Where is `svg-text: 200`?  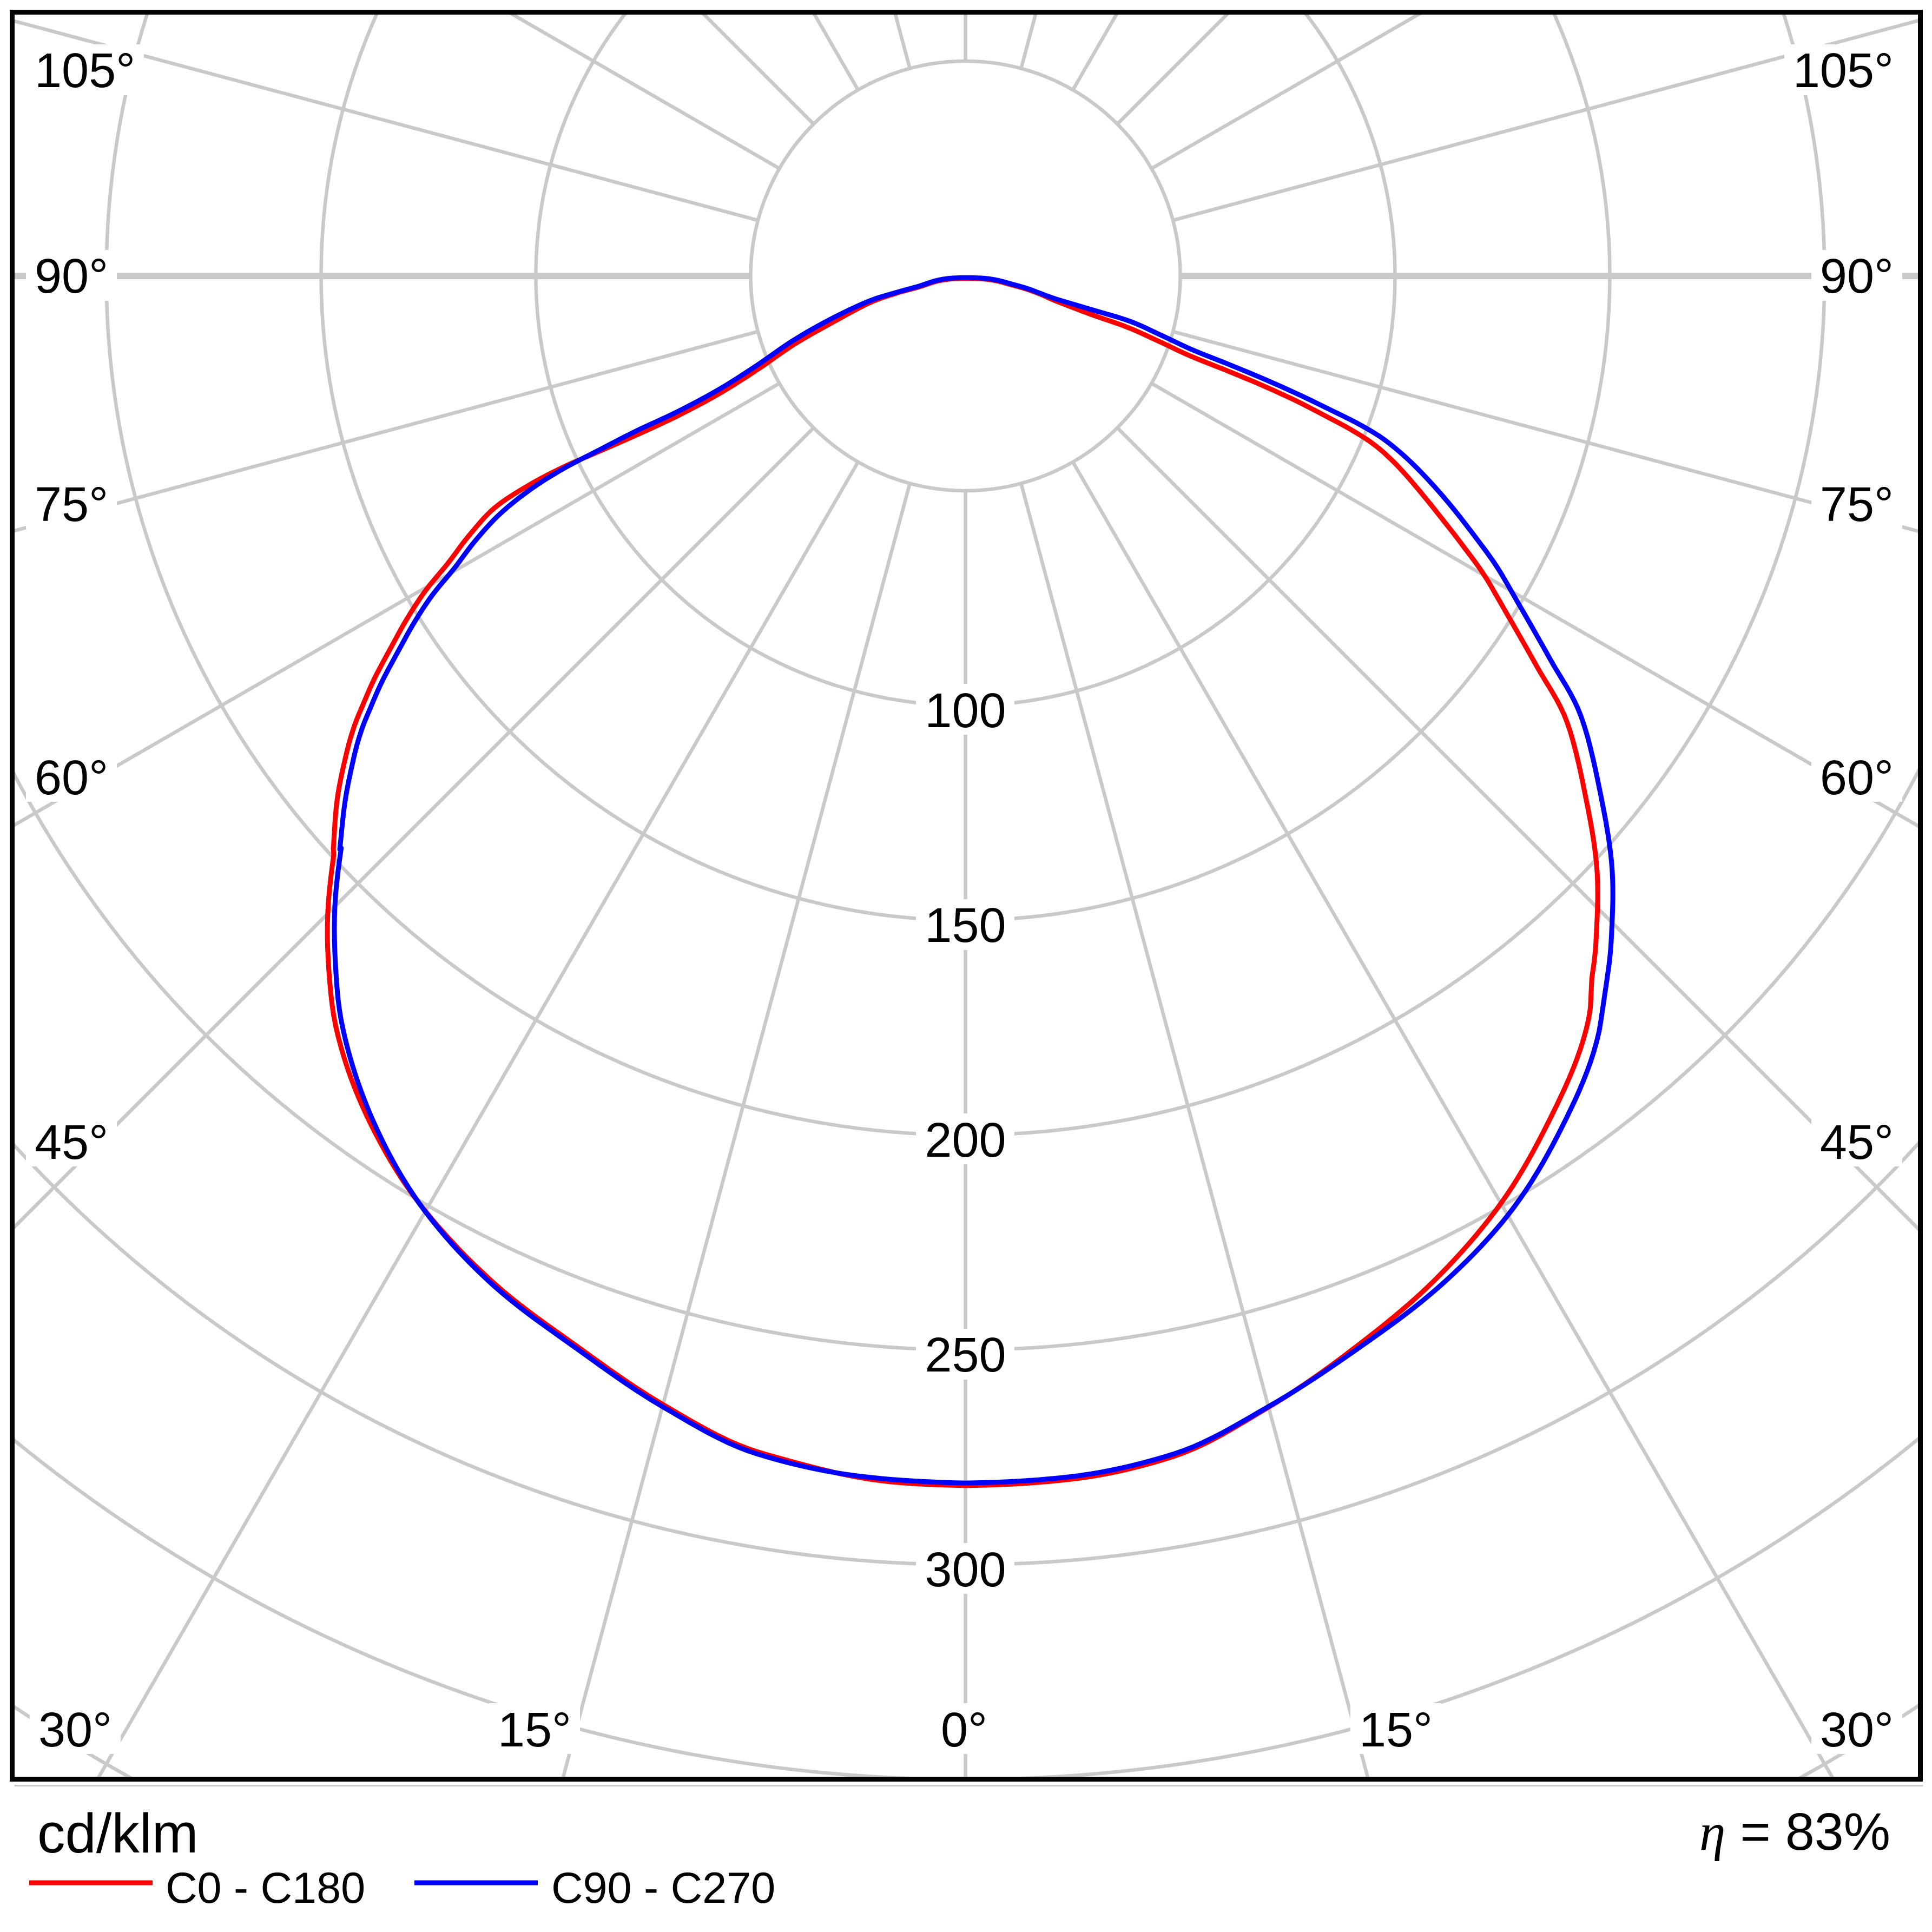 svg-text: 200 is located at coordinates (965, 1140).